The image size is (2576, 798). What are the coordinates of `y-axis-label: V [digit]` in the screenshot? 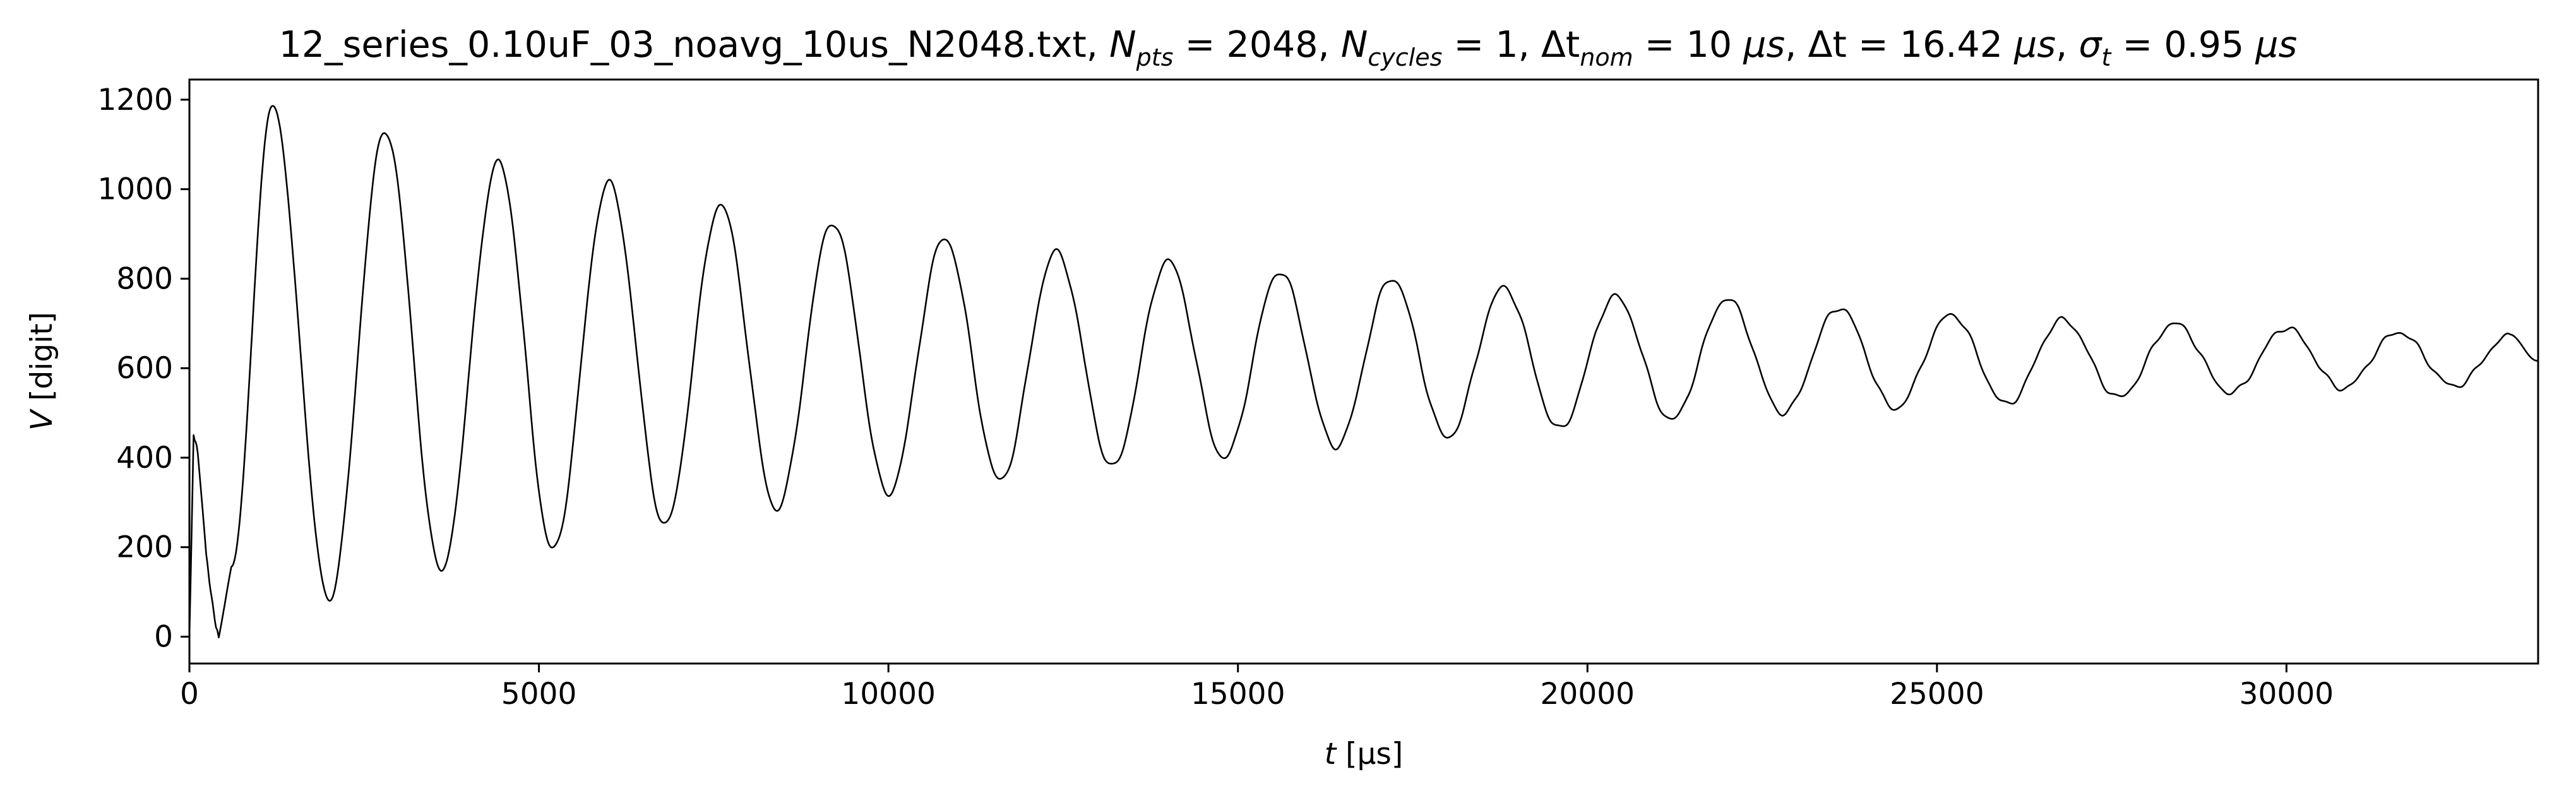 It's located at (42, 371).